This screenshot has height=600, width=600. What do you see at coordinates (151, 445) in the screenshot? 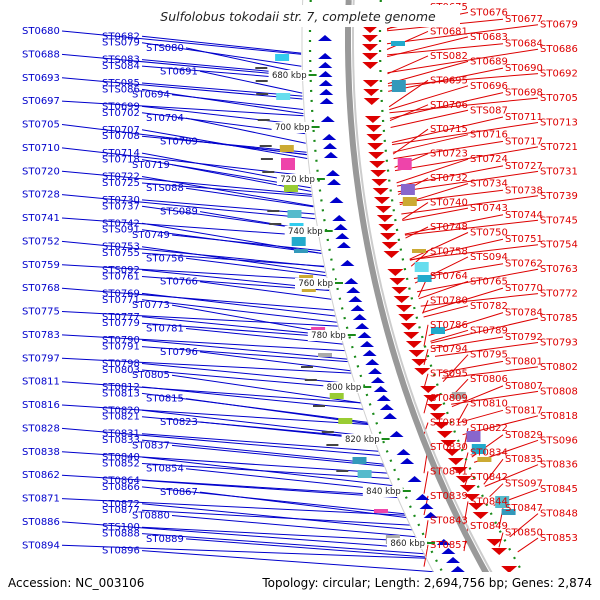
I see `left-gene-label: ST0837` at bounding box center [151, 445].